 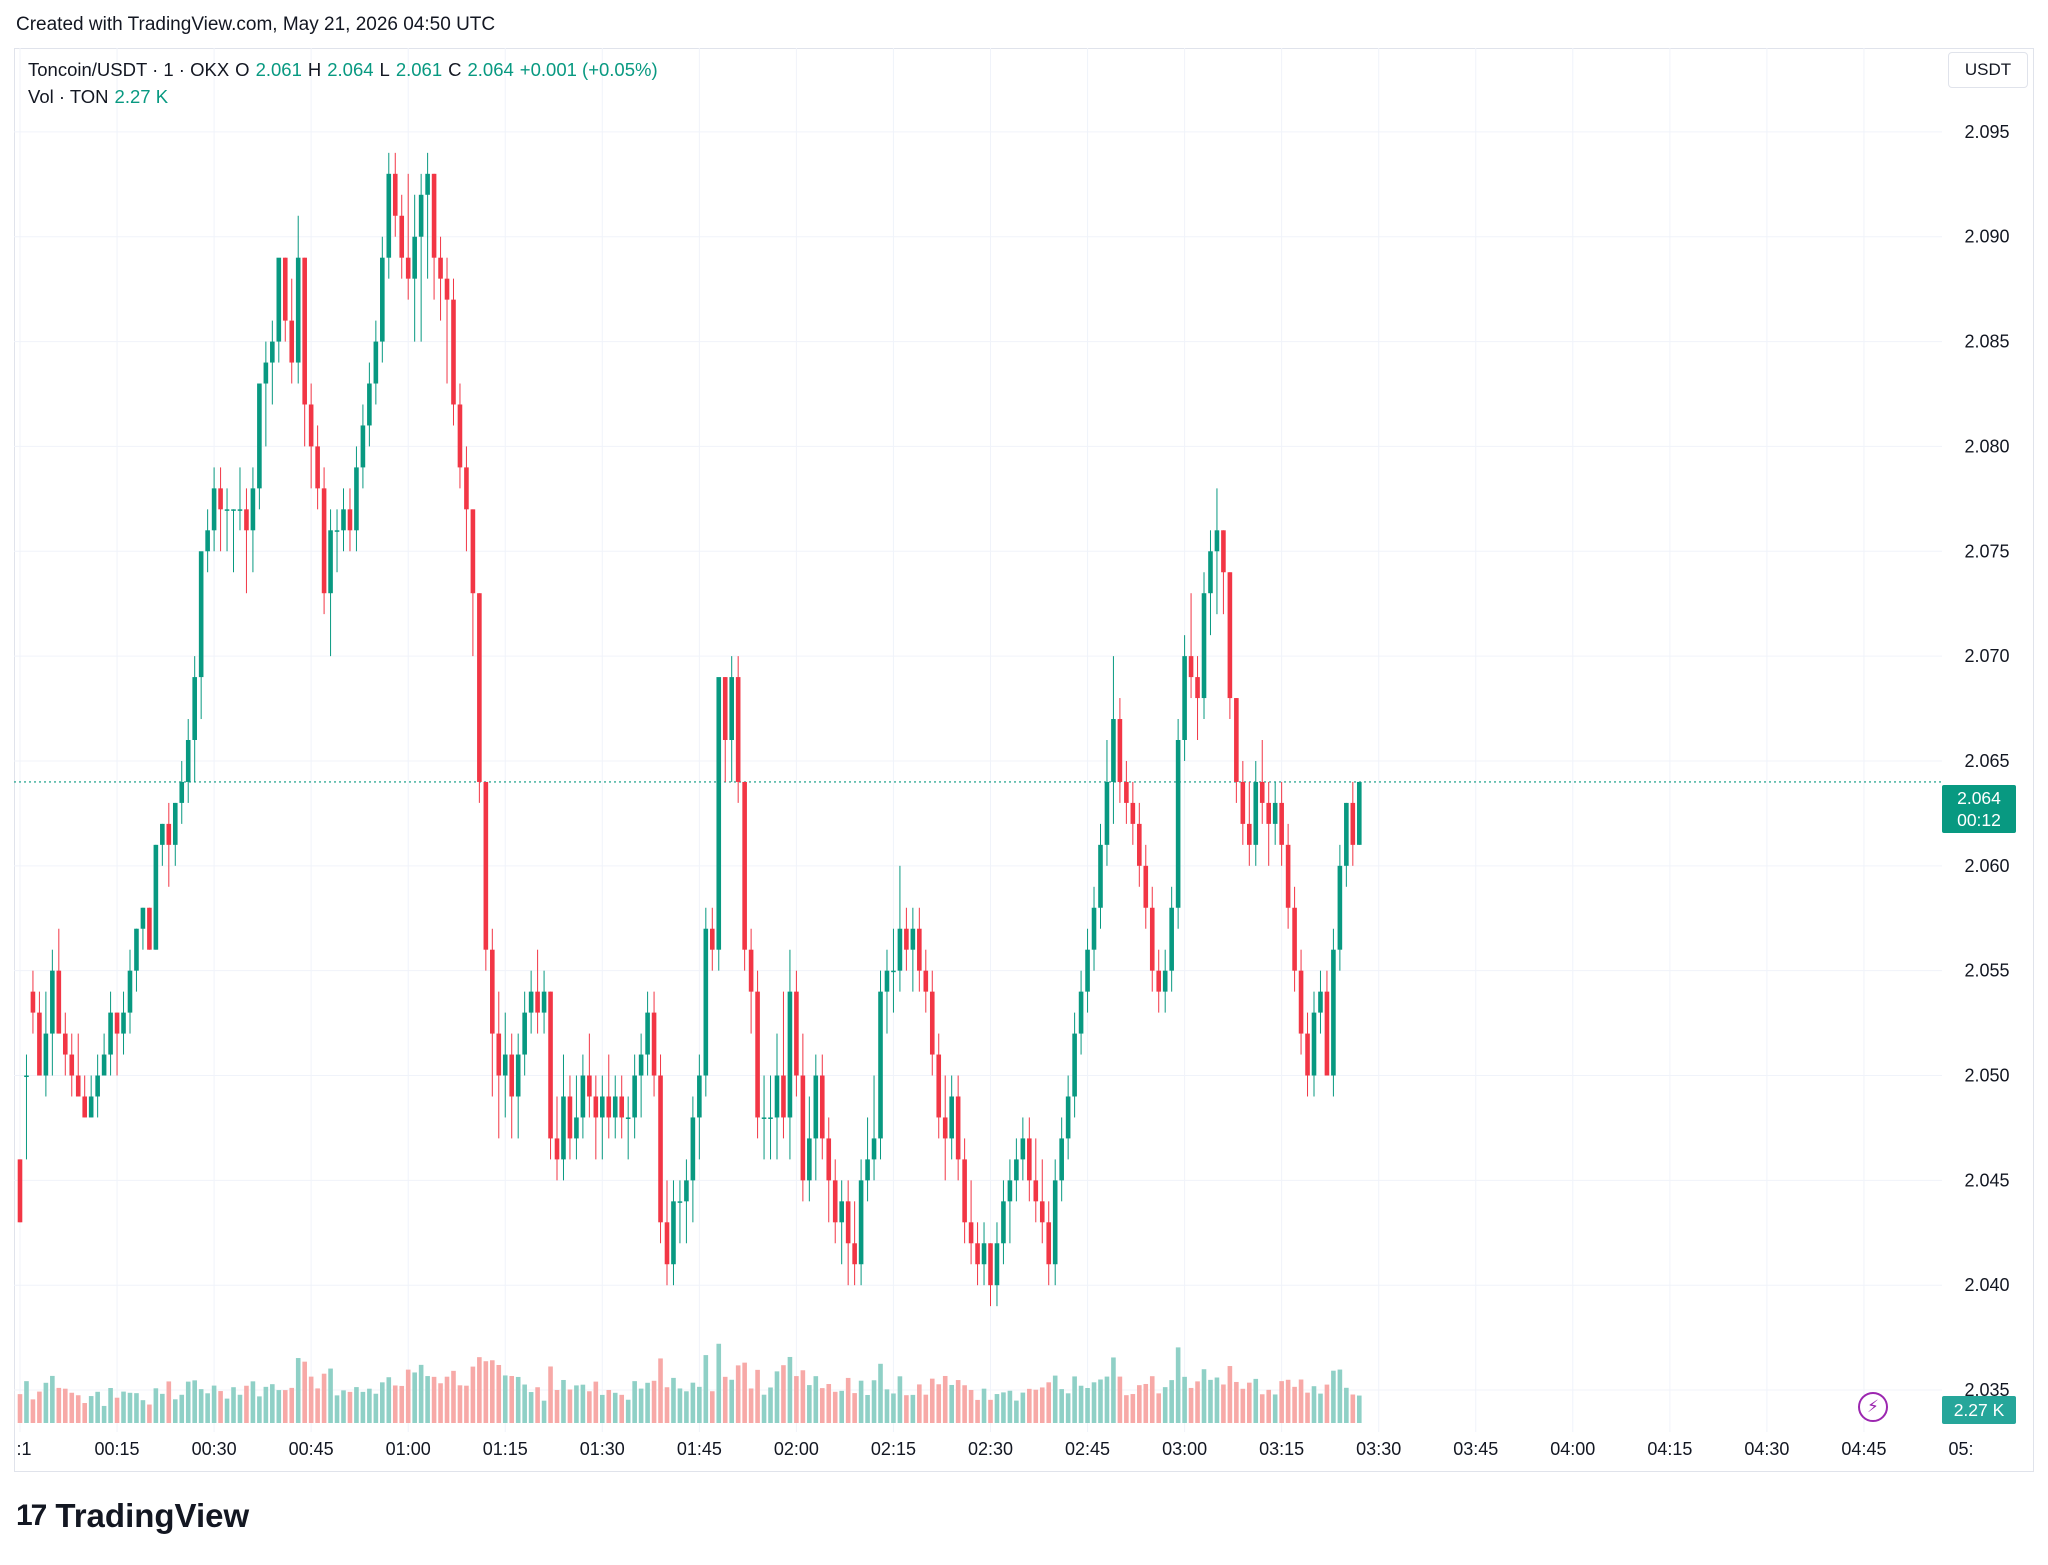 I want to click on price-tick-label: 2.050, so click(x=1986, y=1076).